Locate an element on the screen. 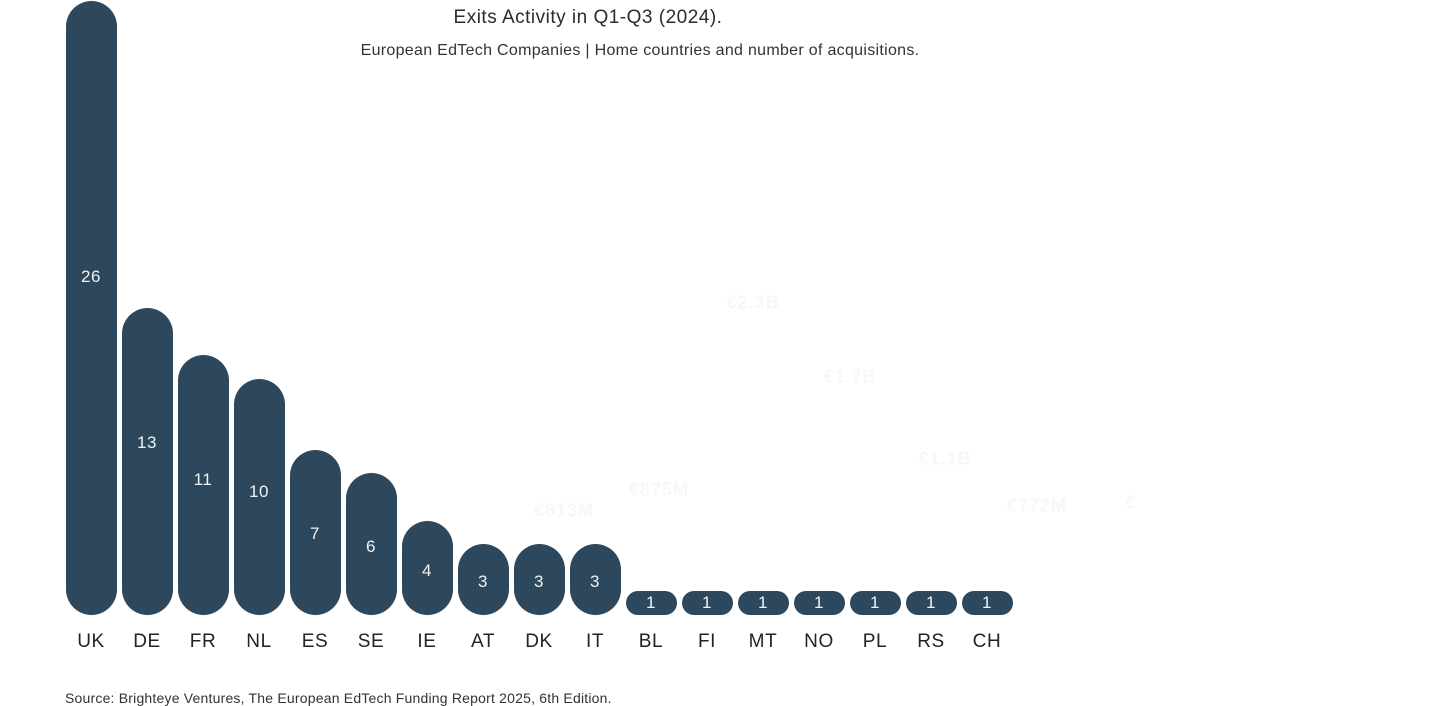 The width and height of the screenshot is (1456, 706). bar-AT: 3 is located at coordinates (483, 579).